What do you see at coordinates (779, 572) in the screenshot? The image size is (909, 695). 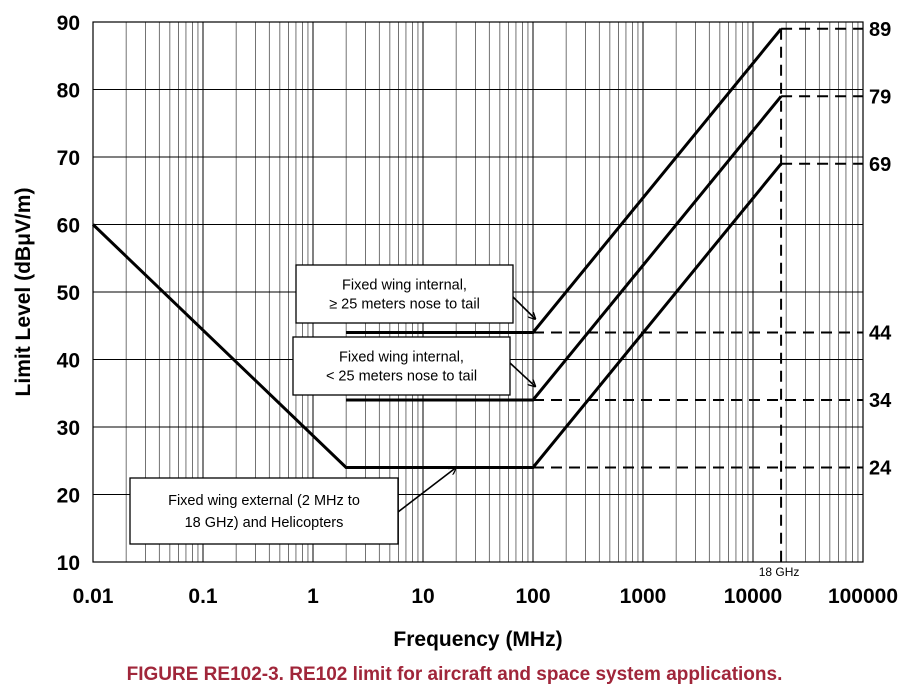 I see `vertical-marker-label: 18 GHz` at bounding box center [779, 572].